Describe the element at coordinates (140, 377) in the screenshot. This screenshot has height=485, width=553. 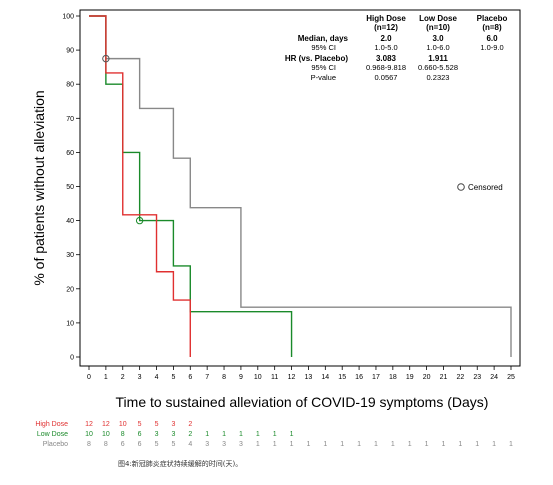
I see `x-tick-label: 3` at that location.